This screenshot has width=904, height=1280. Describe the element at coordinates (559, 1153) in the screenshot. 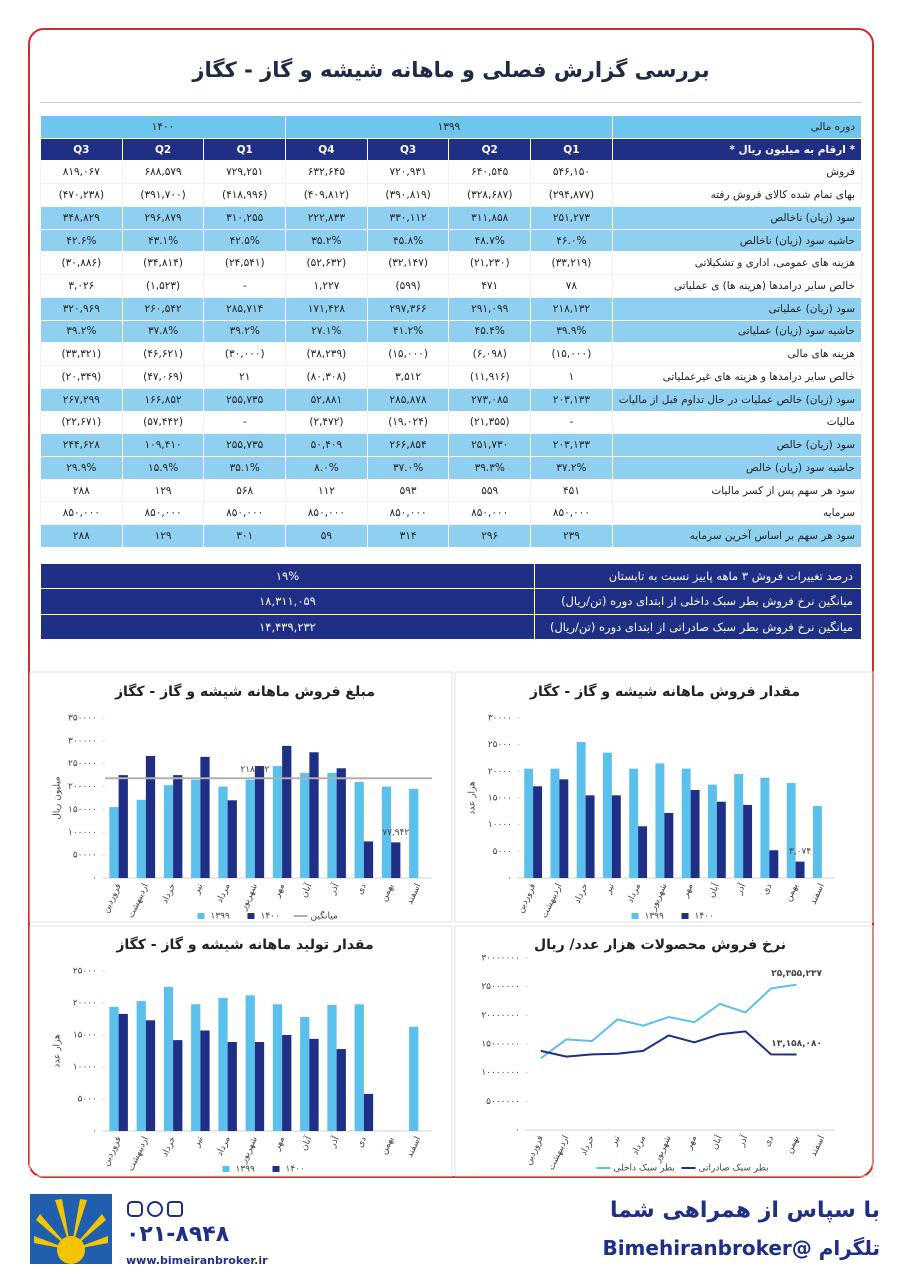

I see `x-tick-label: اردیبهشت` at that location.